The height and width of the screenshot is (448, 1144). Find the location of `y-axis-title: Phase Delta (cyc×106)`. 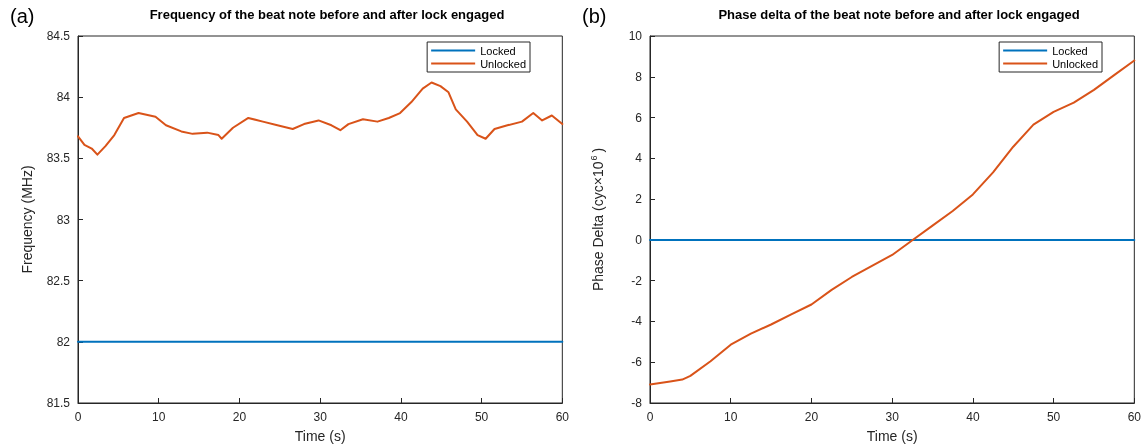

y-axis-title: Phase Delta (cyc×106) is located at coordinates (597, 219).